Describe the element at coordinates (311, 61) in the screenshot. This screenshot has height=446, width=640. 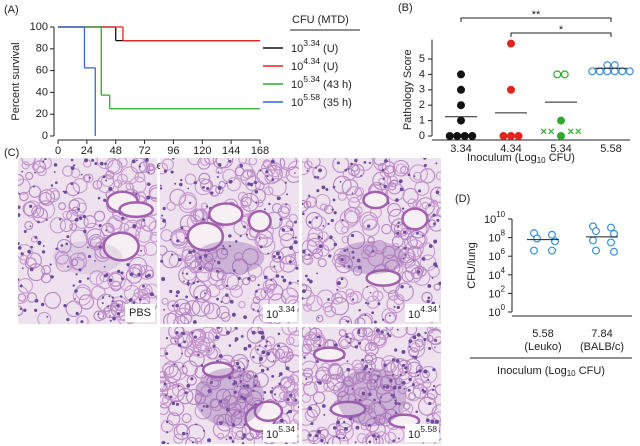
I see `legend-label-exponent: 4.34` at that location.